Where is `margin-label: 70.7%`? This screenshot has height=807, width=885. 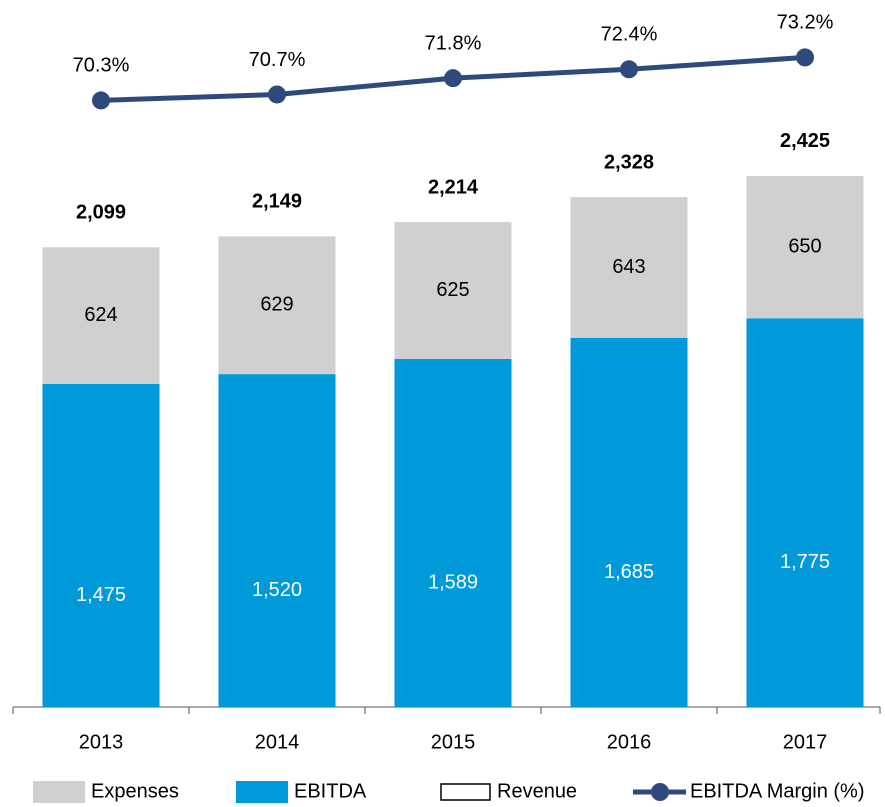
margin-label: 70.7% is located at coordinates (277, 60).